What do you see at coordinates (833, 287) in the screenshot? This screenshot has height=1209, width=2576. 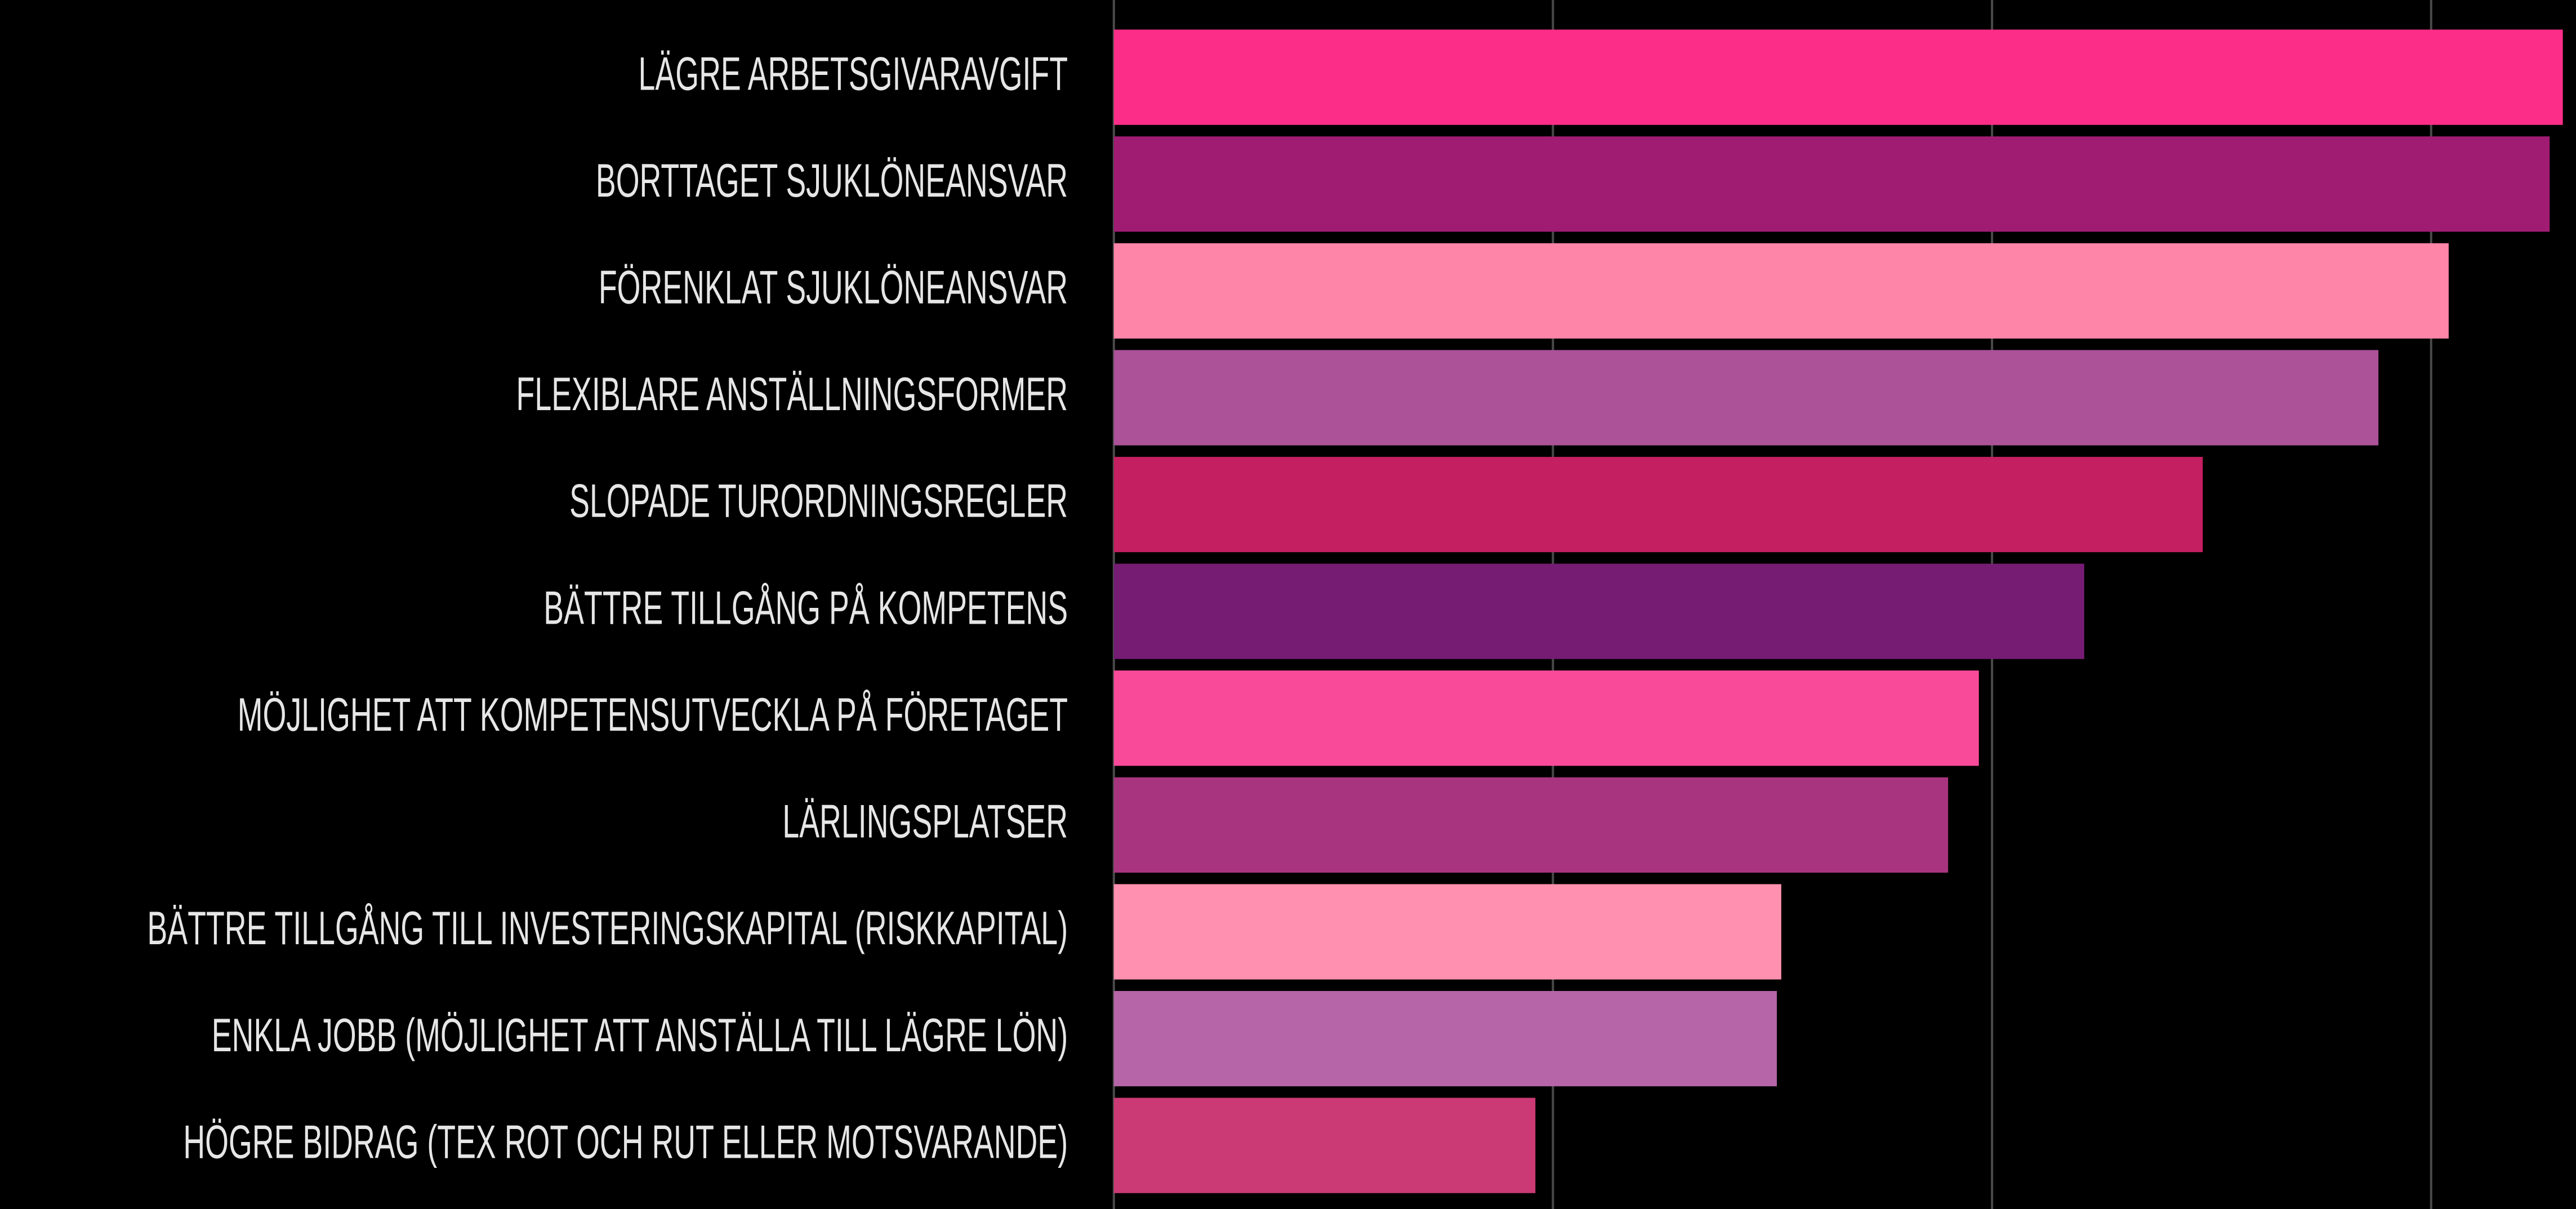 I see `category-label: FÖRENKLAT SJUKLÖNEANSVAR` at bounding box center [833, 287].